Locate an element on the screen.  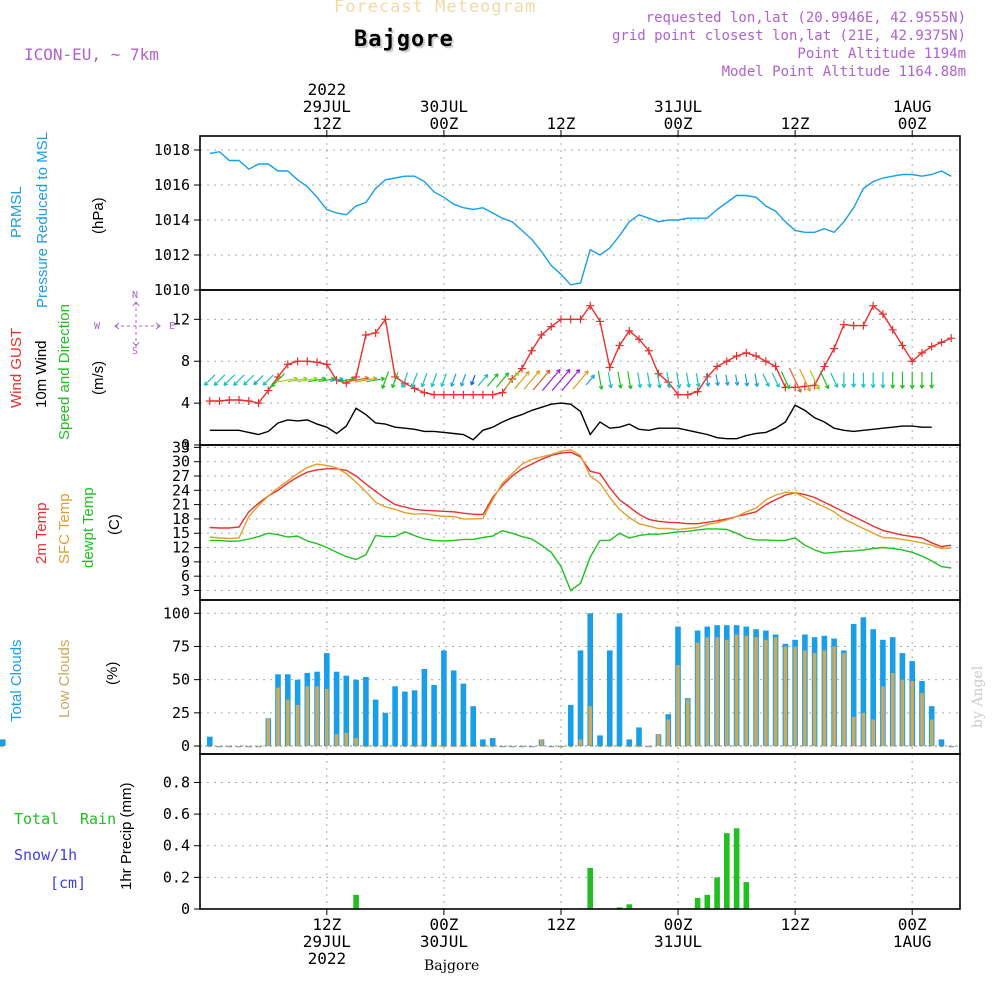
compass-e: E is located at coordinates (172, 326).